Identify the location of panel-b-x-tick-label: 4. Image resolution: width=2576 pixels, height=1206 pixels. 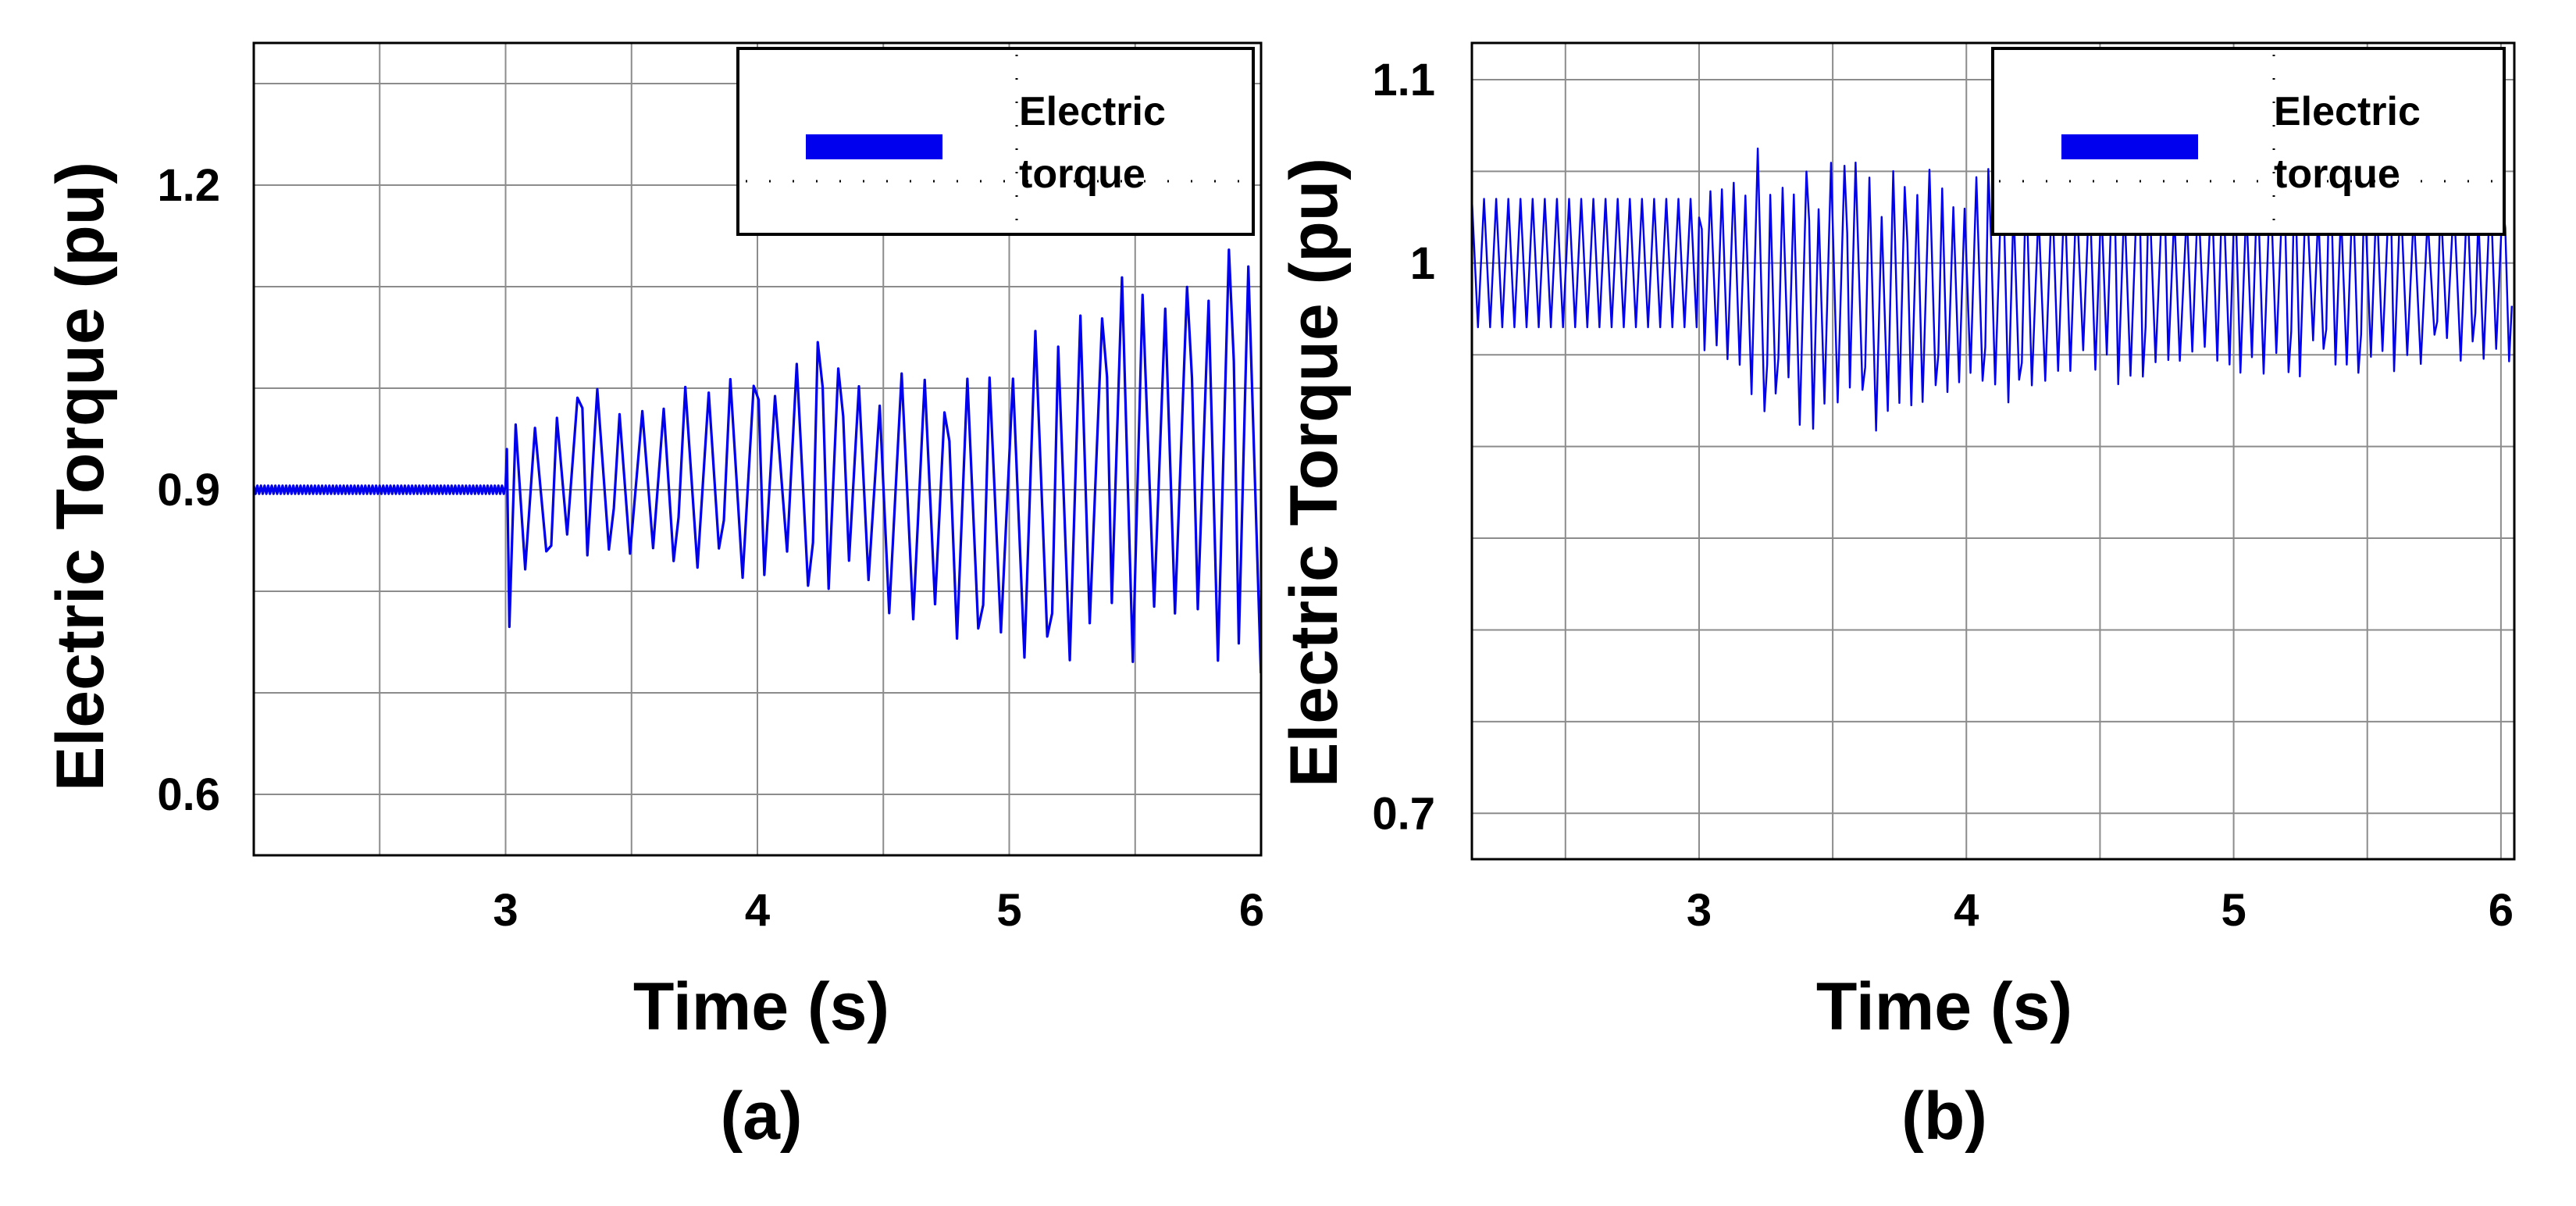
(1966, 910).